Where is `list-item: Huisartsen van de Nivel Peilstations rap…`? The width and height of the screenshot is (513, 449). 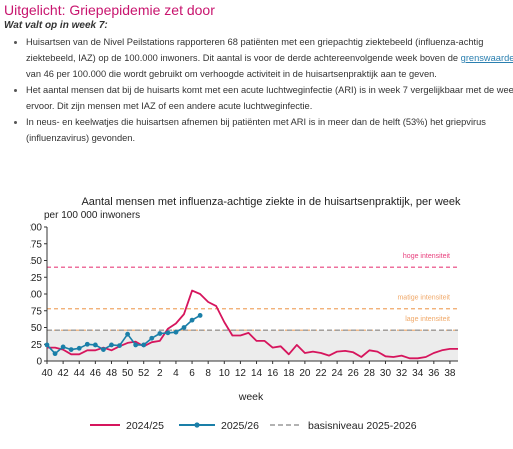 list-item: Huisartsen van de Nivel Peilstations rap… is located at coordinates (263, 58).